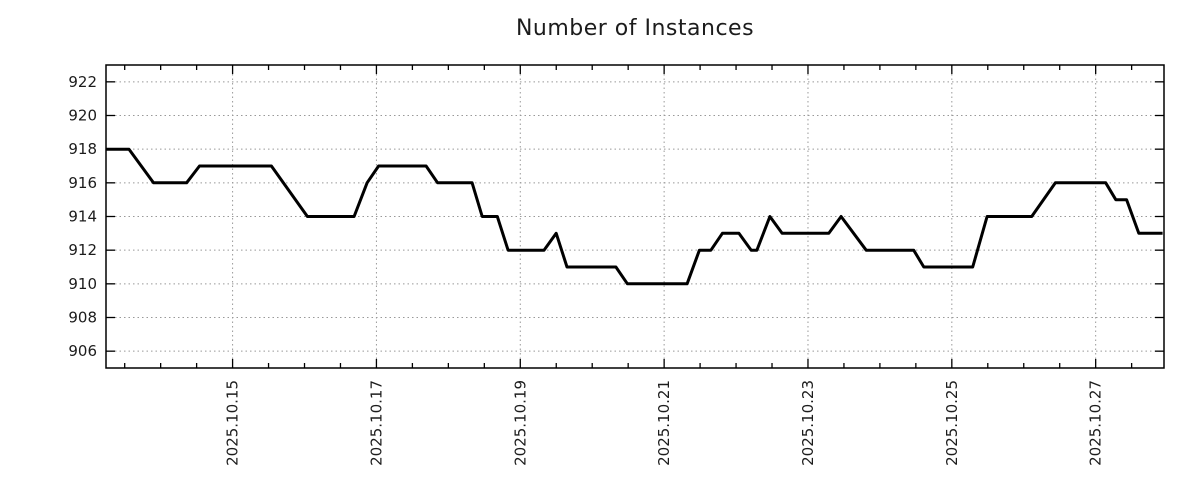  I want to click on y-tick-label: 922, so click(82, 82).